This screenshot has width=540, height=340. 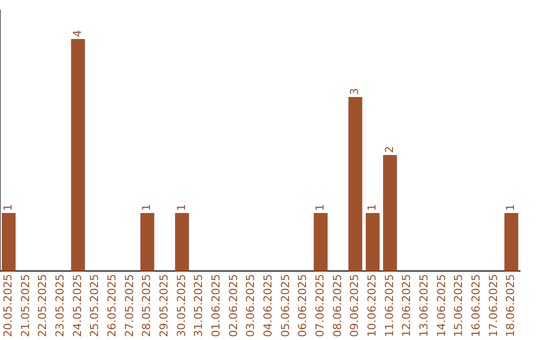 What do you see at coordinates (112, 306) in the screenshot?
I see `x-tick-label: 26.05.2025` at bounding box center [112, 306].